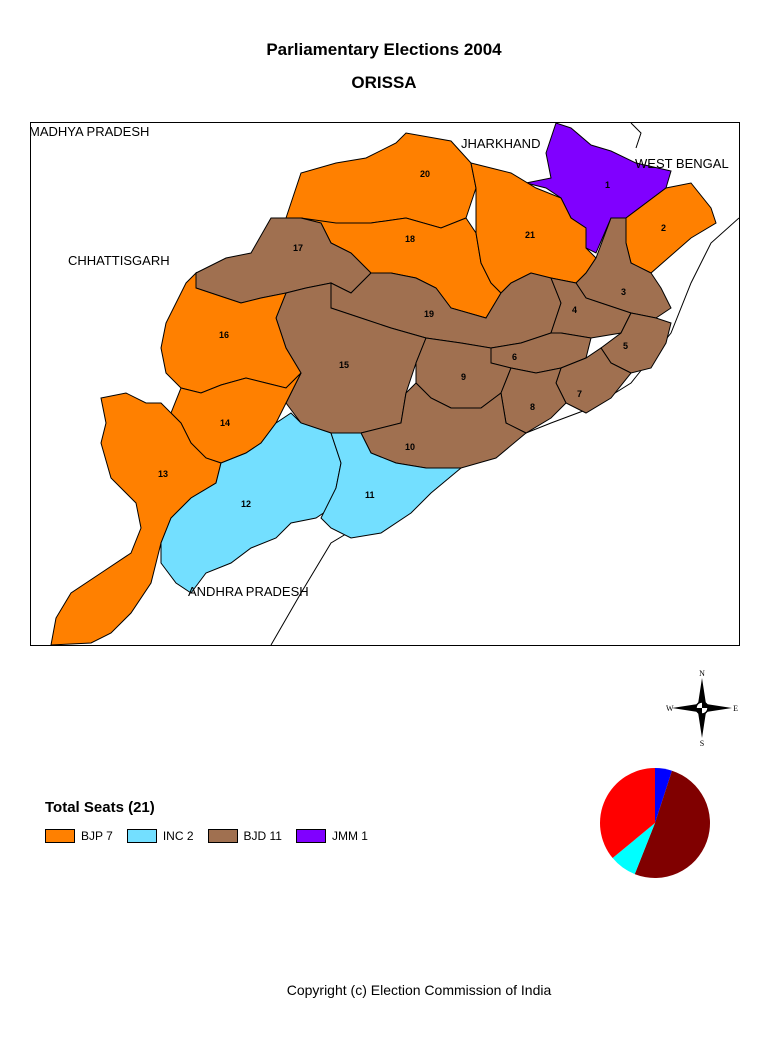  What do you see at coordinates (298, 248) in the screenshot?
I see `seat-label-17: 17` at bounding box center [298, 248].